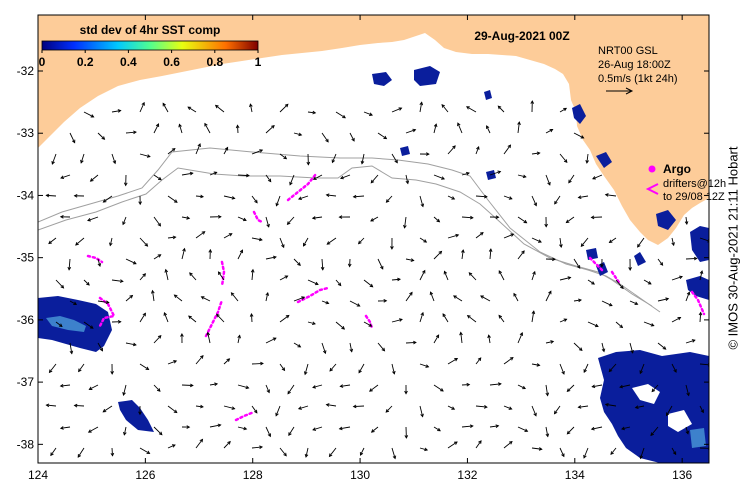  Describe the element at coordinates (26, 71) in the screenshot. I see `y-tick-label: -32` at that location.